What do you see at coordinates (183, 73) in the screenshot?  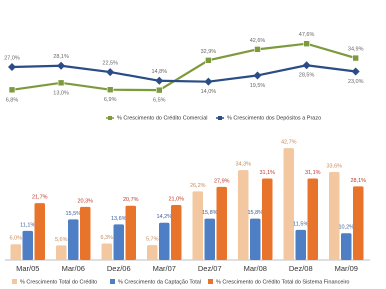 I see `line` at bounding box center [183, 73].